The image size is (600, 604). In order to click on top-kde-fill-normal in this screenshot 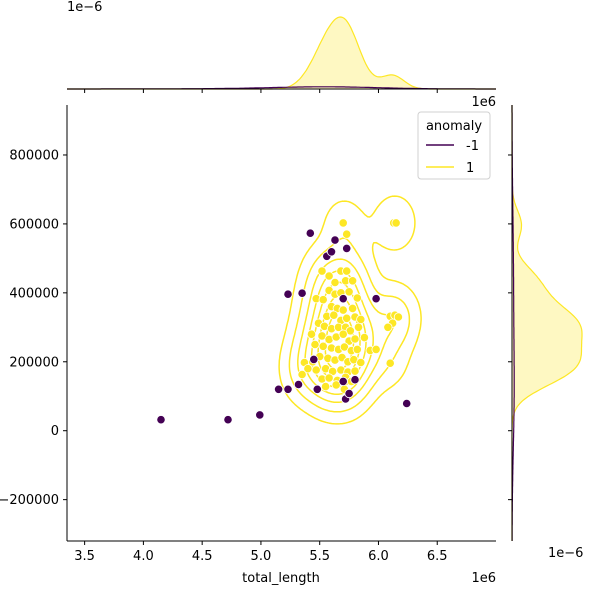, I will do `click(281, 53)`.